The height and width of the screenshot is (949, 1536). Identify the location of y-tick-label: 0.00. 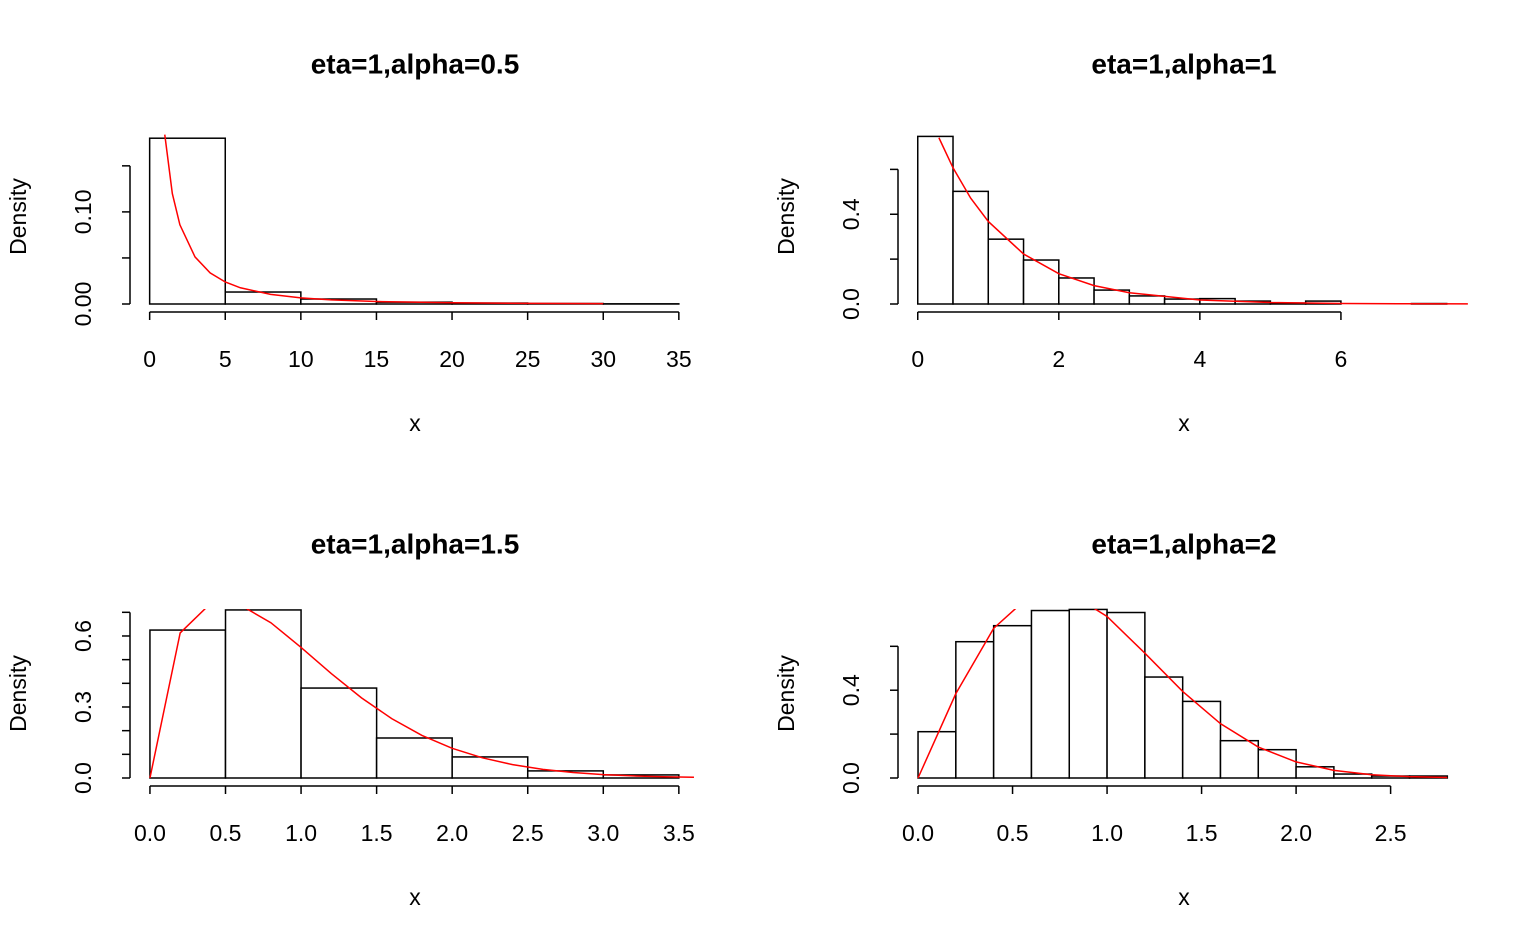
(83, 304).